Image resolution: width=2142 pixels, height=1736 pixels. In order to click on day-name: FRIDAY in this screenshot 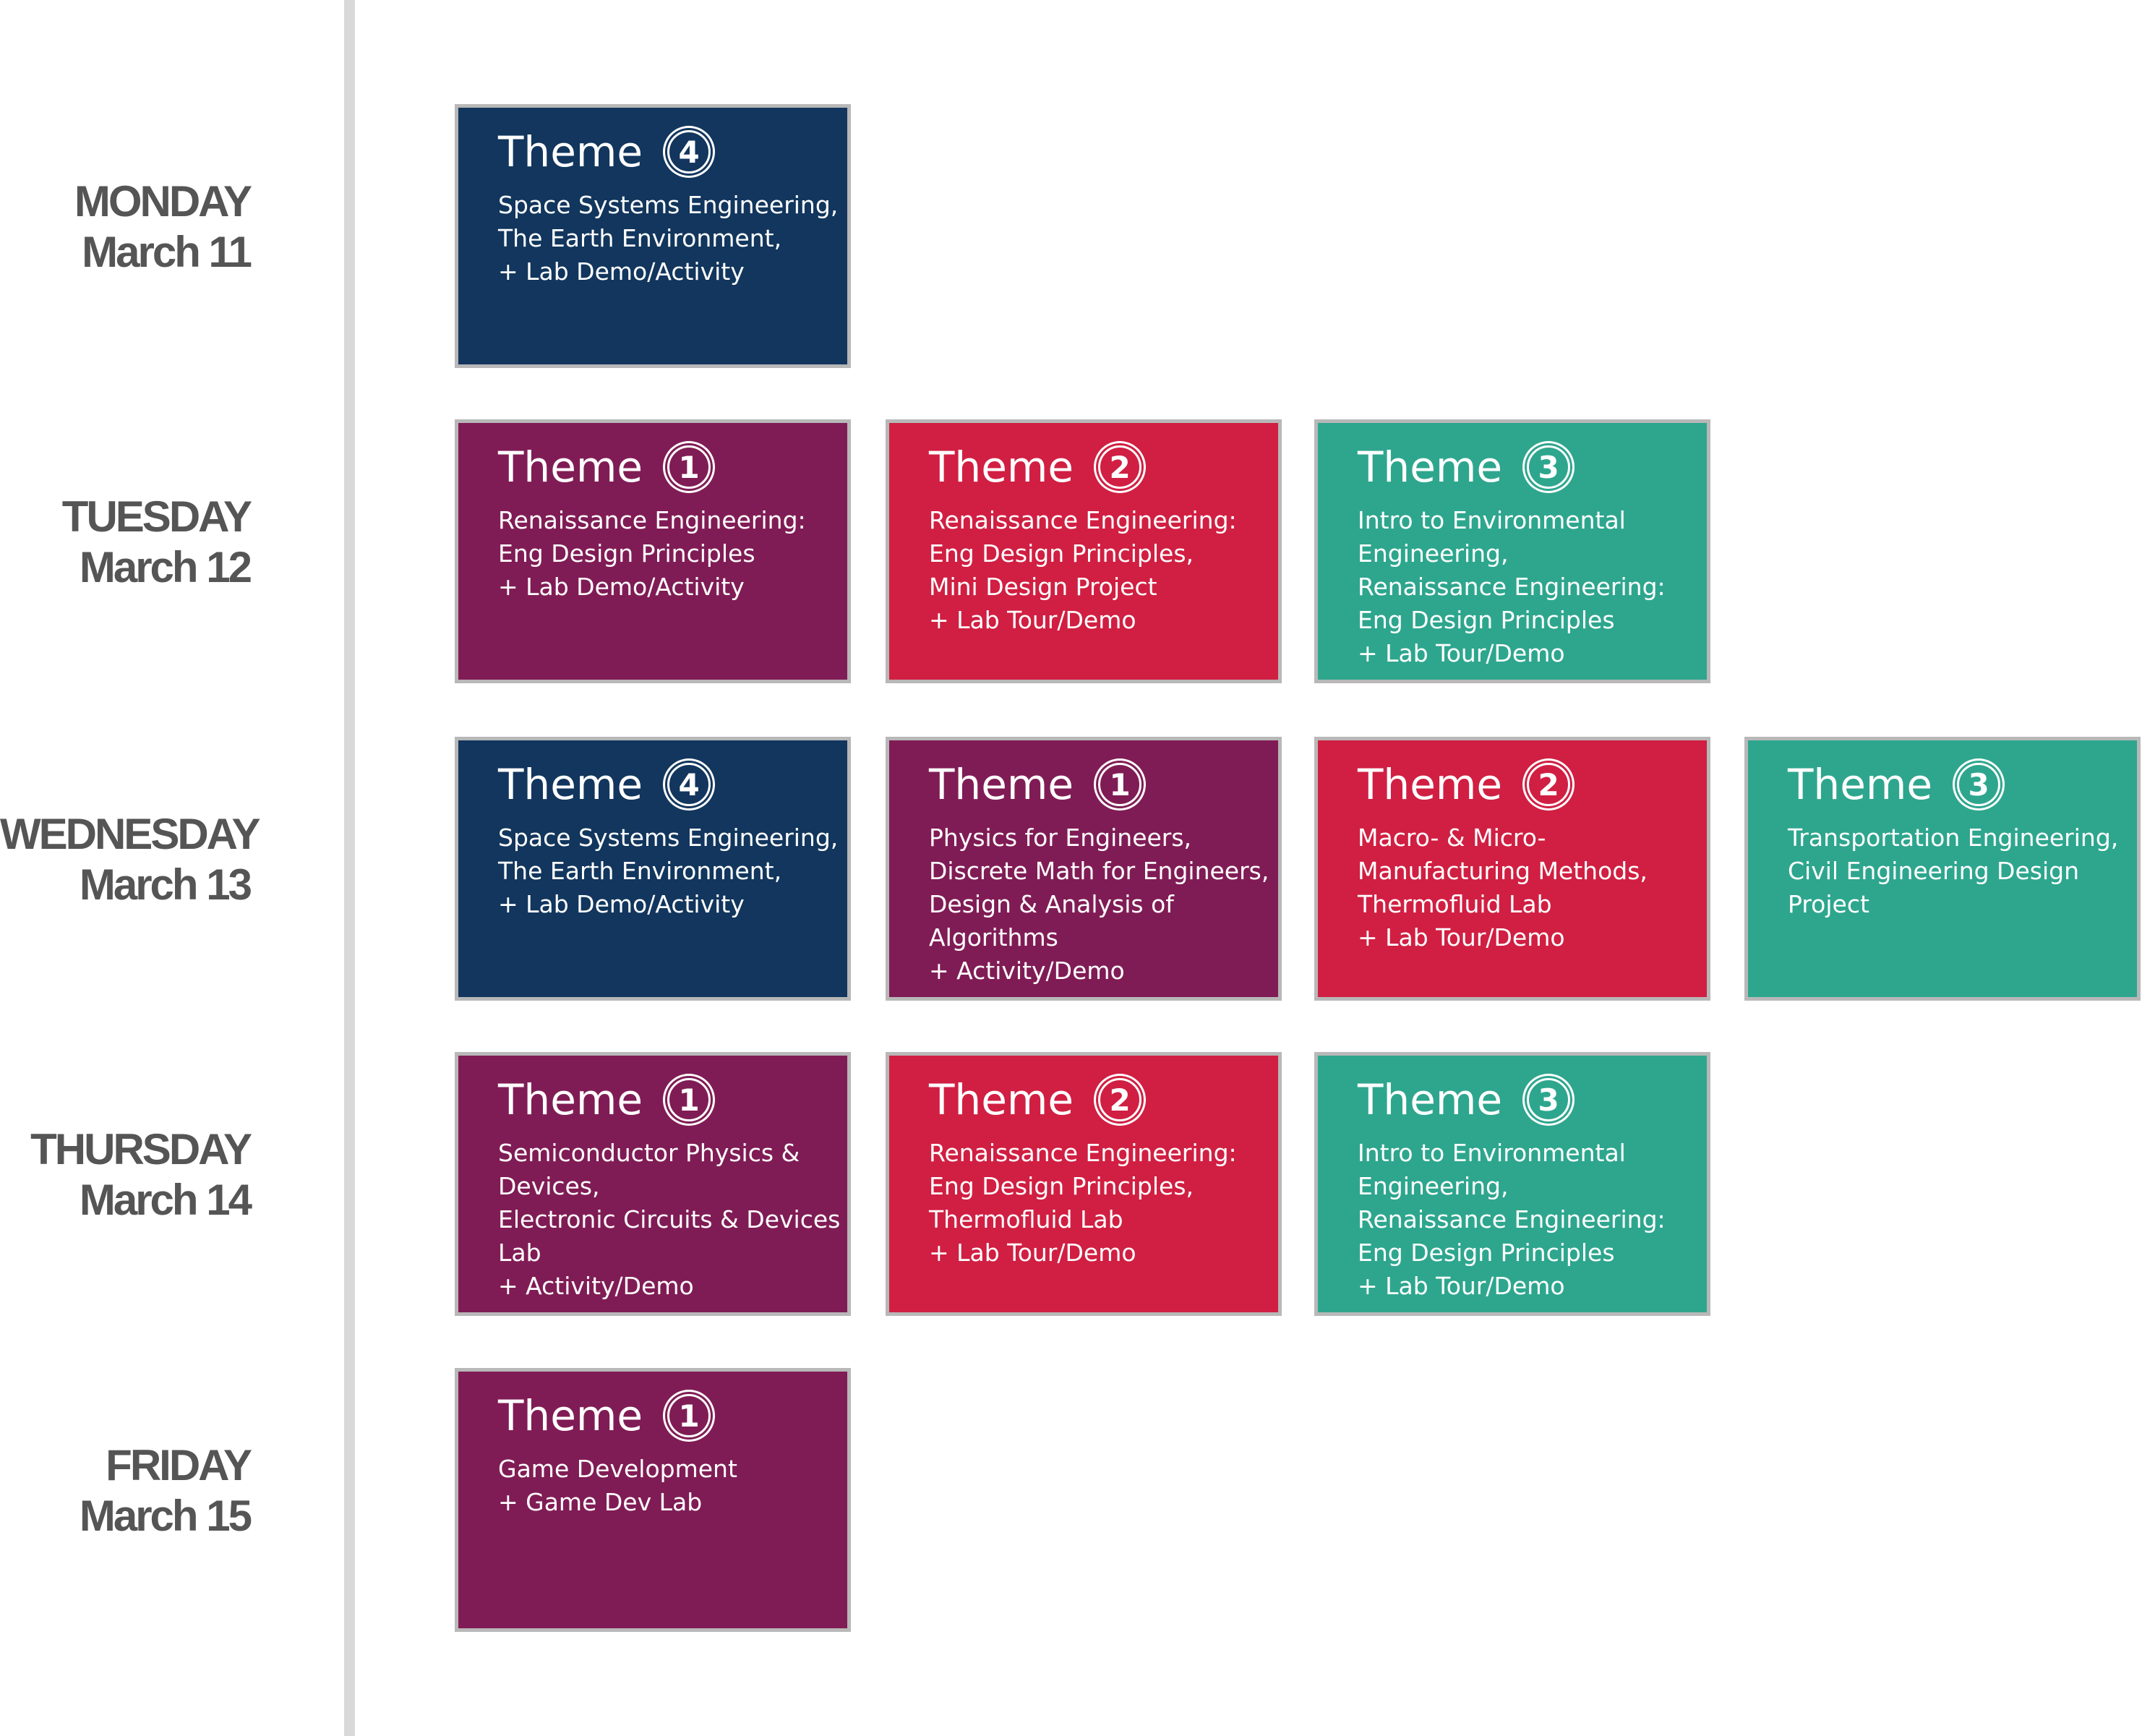, I will do `click(179, 1465)`.